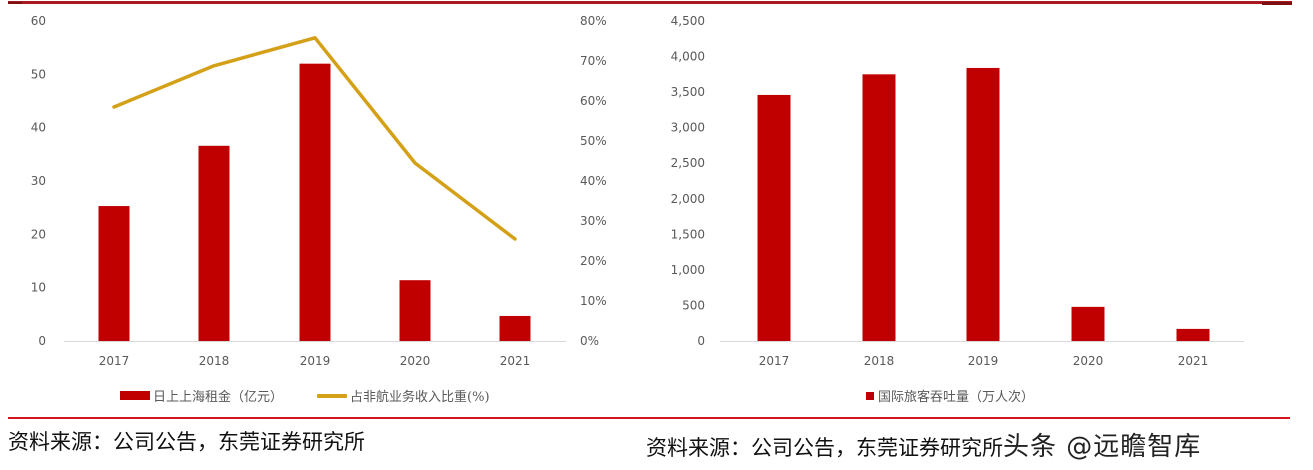 This screenshot has width=1313, height=470. Describe the element at coordinates (688, 128) in the screenshot. I see `y-tick-label: 3,000` at that location.